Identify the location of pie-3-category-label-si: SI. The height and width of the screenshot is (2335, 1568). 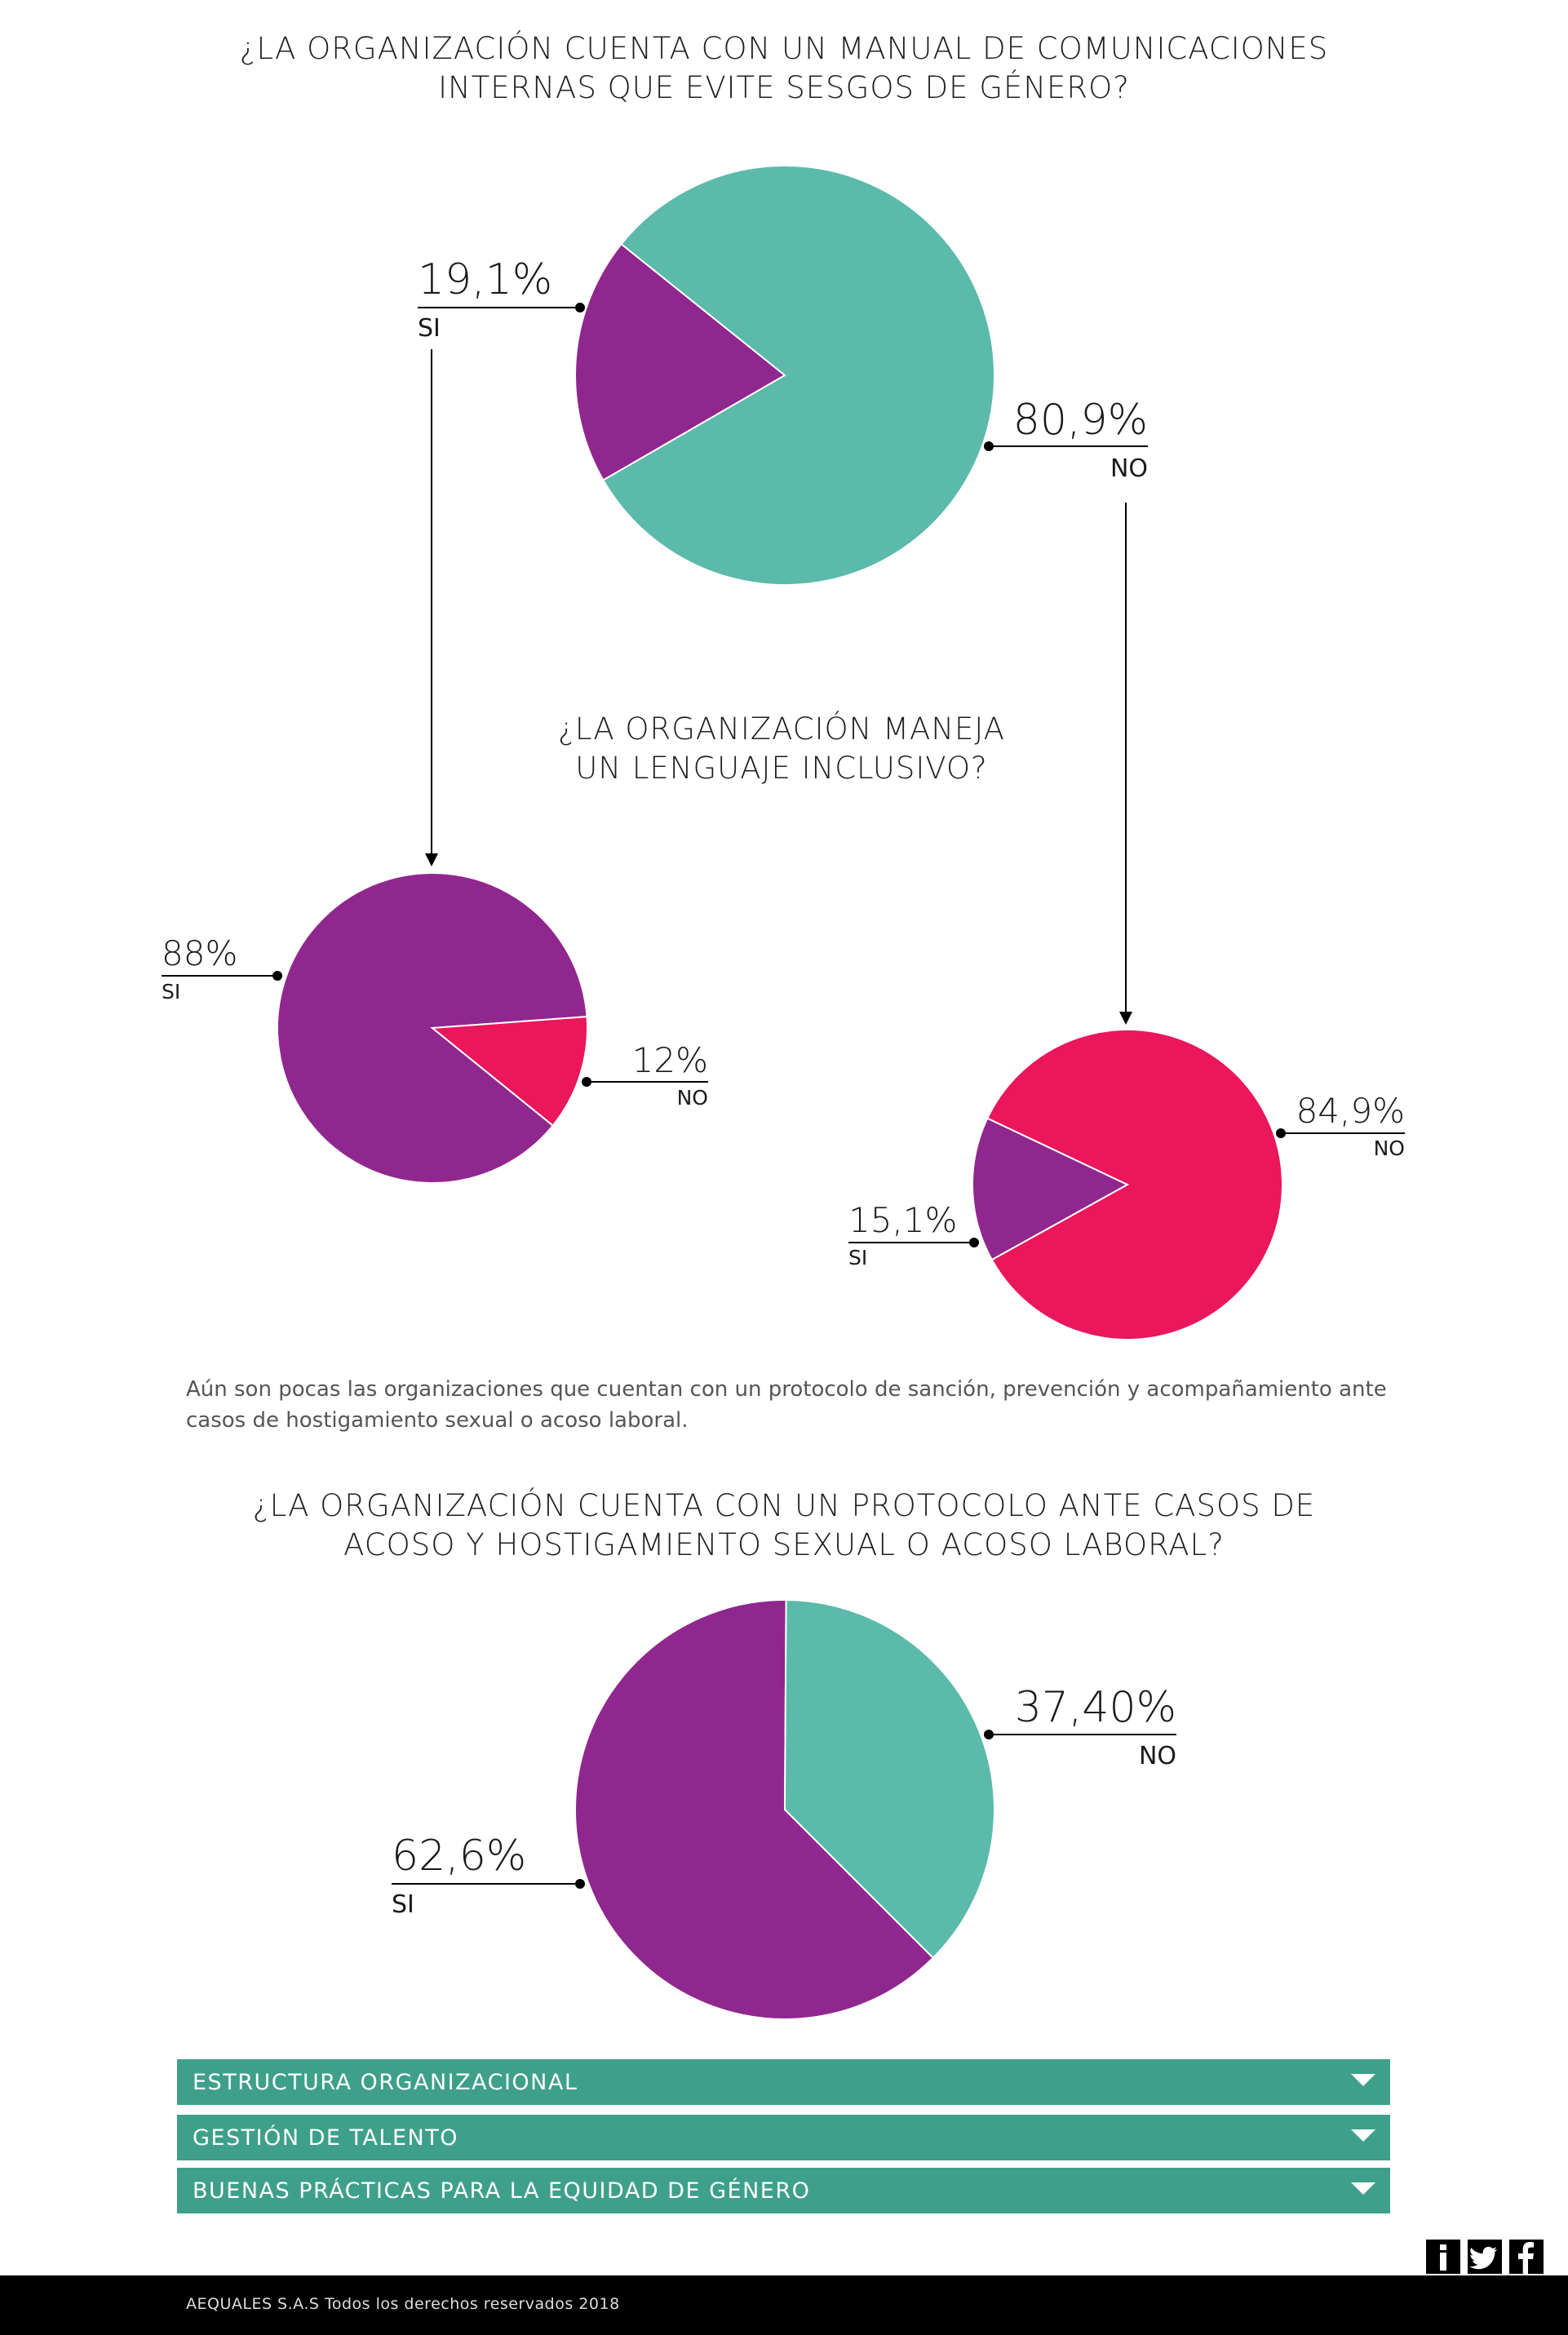
(857, 1257).